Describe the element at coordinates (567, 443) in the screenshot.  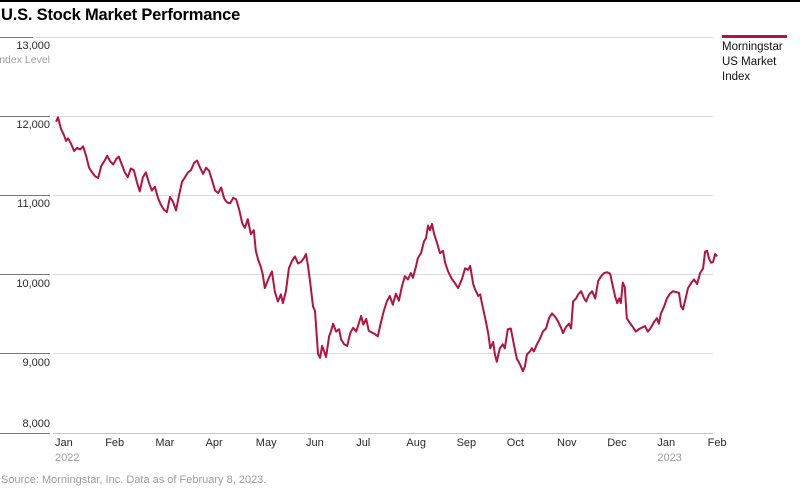
I see `x-tick-label-10: Nov` at that location.